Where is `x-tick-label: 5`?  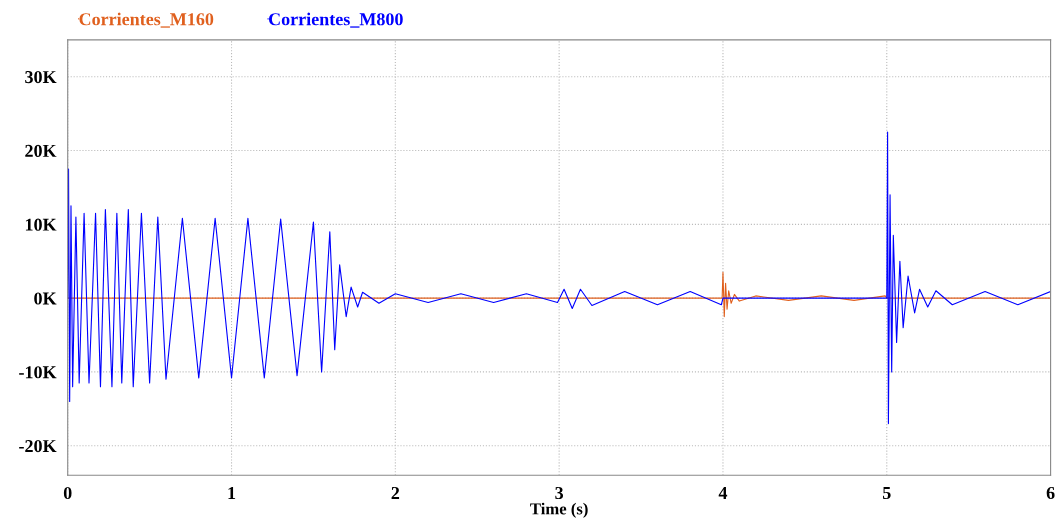 x-tick-label: 5 is located at coordinates (886, 493).